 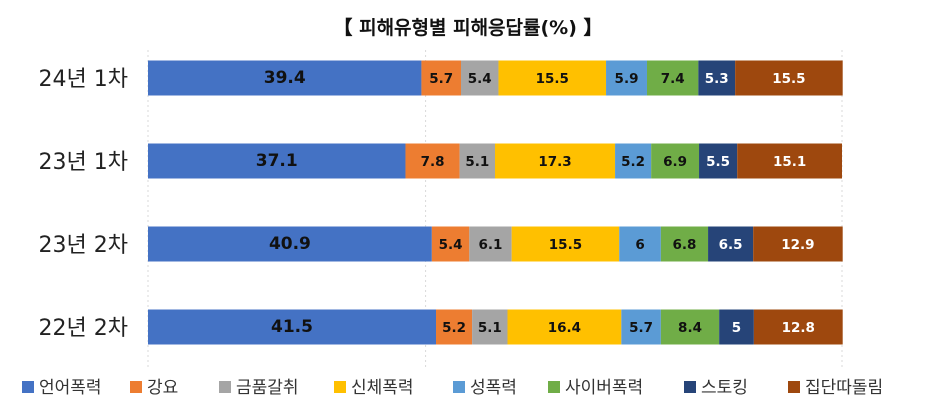 I want to click on category-label: 23년 1차, so click(x=83, y=162).